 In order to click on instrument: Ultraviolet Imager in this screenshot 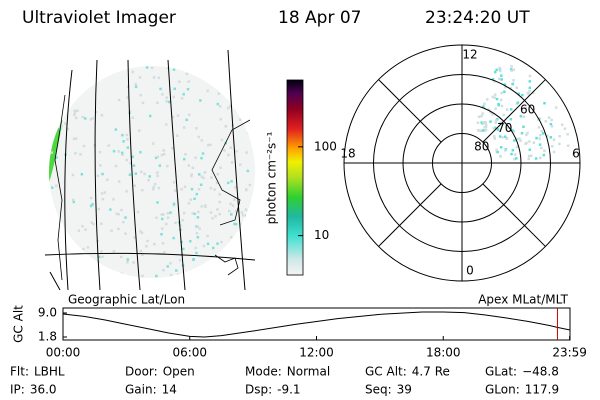, I will do `click(99, 18)`.